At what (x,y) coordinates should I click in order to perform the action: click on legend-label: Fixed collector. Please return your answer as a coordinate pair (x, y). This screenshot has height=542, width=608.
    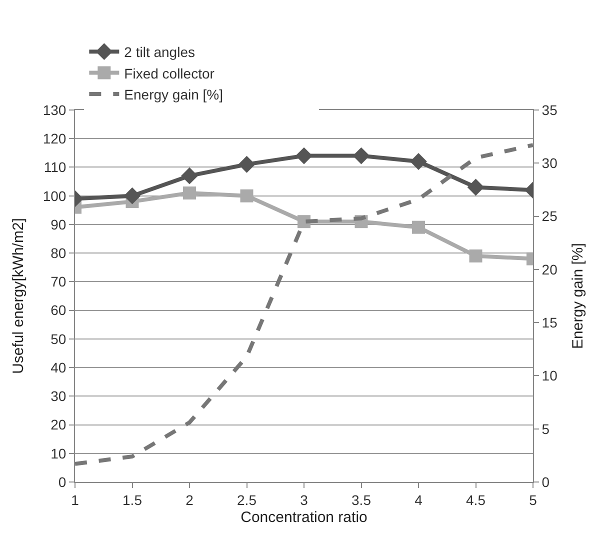
    Looking at the image, I should click on (169, 73).